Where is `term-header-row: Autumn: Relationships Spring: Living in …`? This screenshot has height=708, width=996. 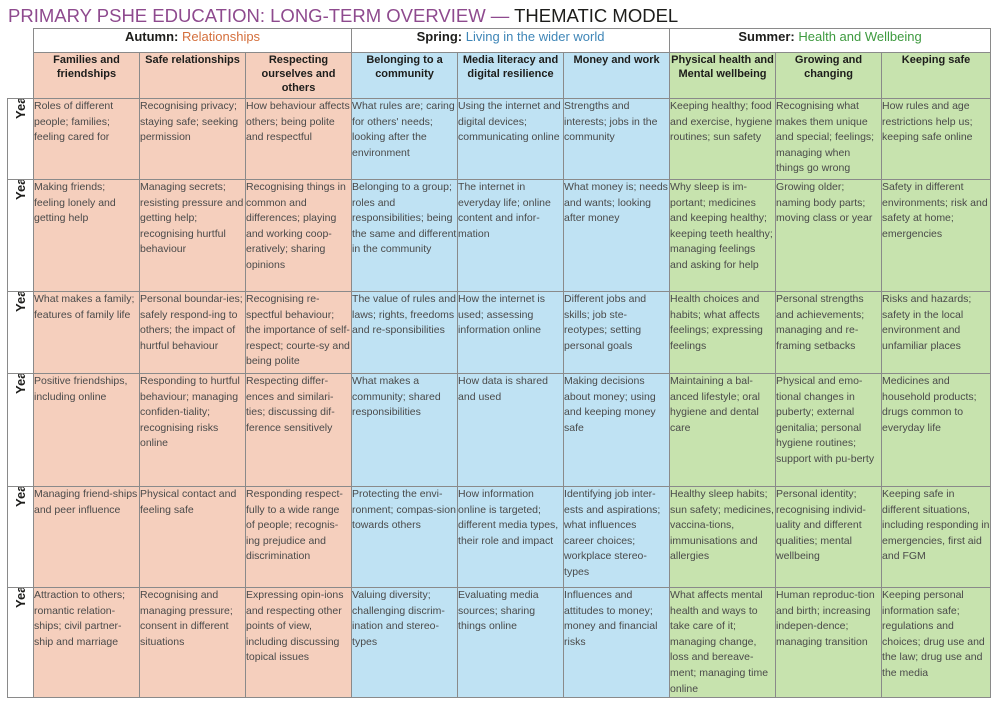 term-header-row: Autumn: Relationships Spring: Living in … is located at coordinates (499, 40).